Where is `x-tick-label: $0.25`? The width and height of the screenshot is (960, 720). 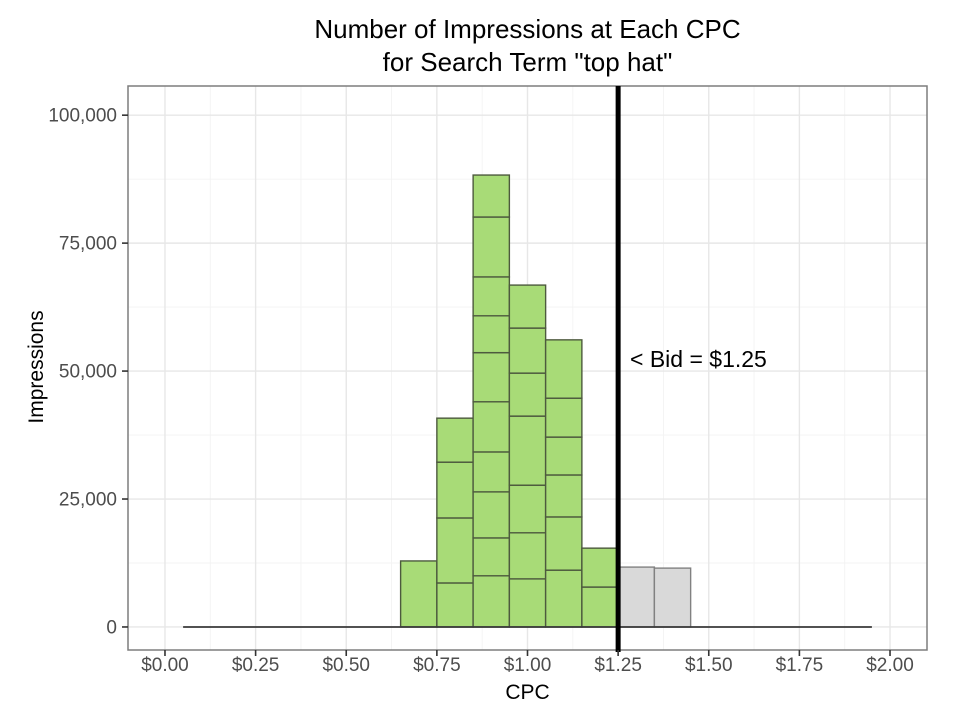
x-tick-label: $0.25 is located at coordinates (256, 665).